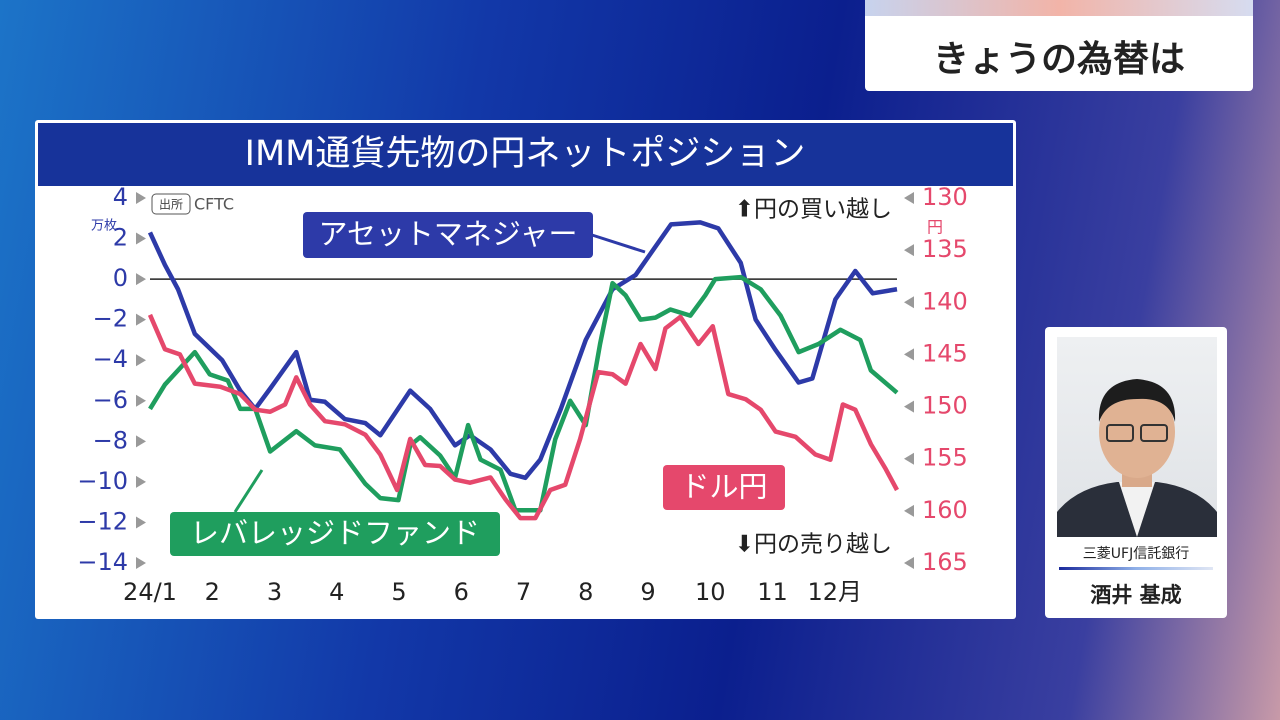 The width and height of the screenshot is (1280, 720). I want to click on guest-affiliation: 三菱UFJ信託銀行, so click(1136, 554).